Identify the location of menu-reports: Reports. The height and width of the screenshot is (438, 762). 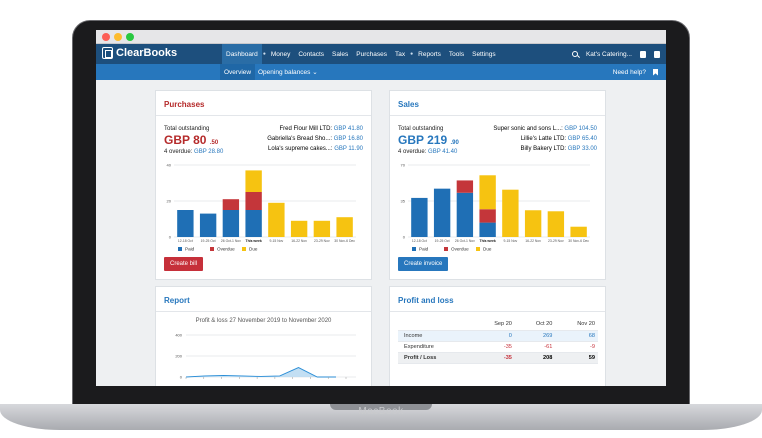
(429, 54).